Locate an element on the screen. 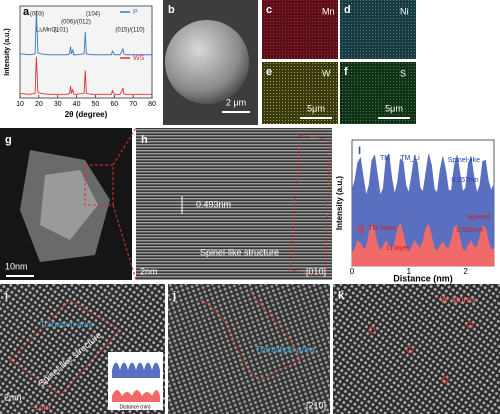 Image resolution: width=500 pixels, height=414 pixels. panel-f: f S 5μm is located at coordinates (378, 93).